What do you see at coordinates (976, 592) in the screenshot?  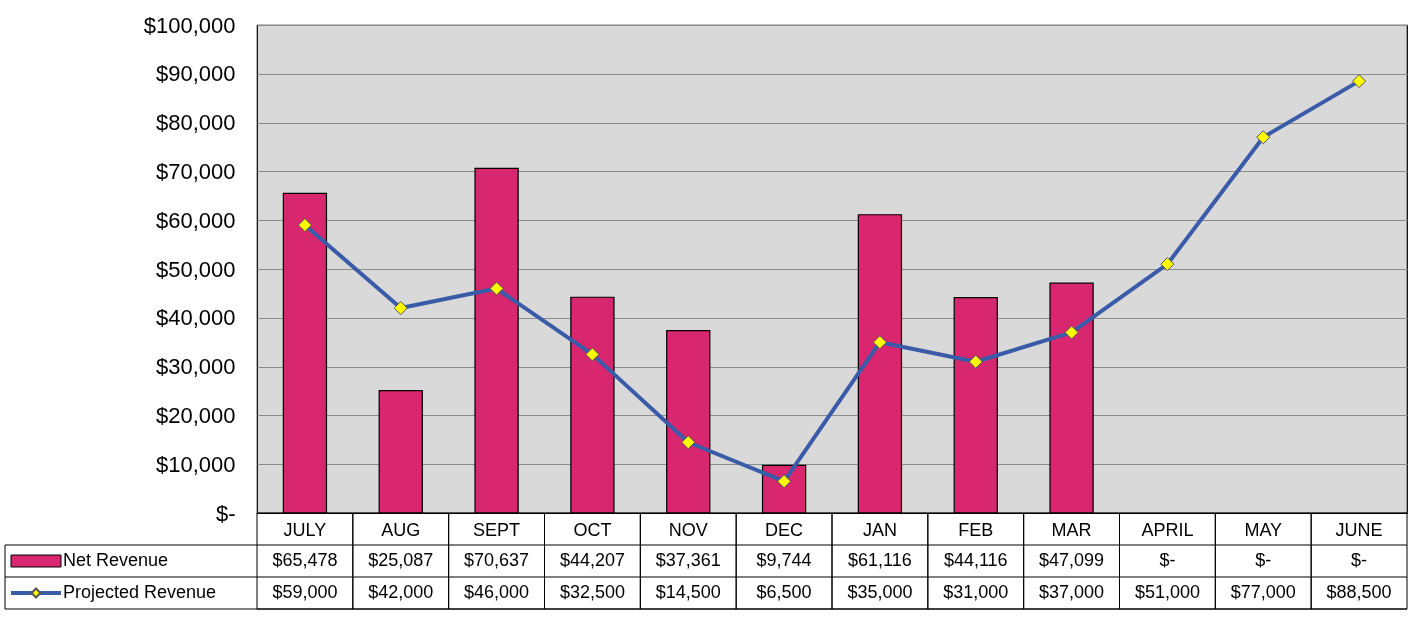 I see `data-label: $31,000` at bounding box center [976, 592].